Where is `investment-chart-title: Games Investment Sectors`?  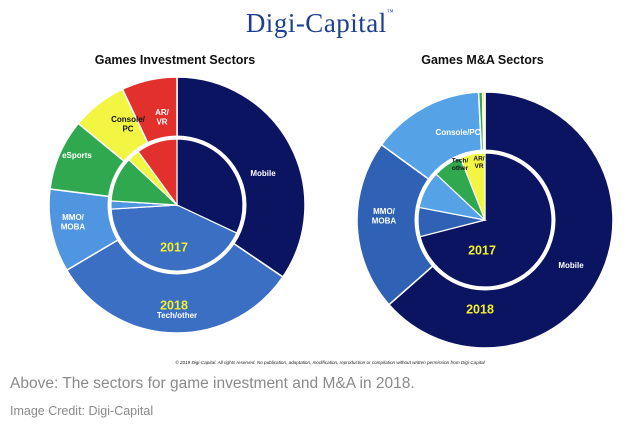
investment-chart-title: Games Investment Sectors is located at coordinates (175, 60).